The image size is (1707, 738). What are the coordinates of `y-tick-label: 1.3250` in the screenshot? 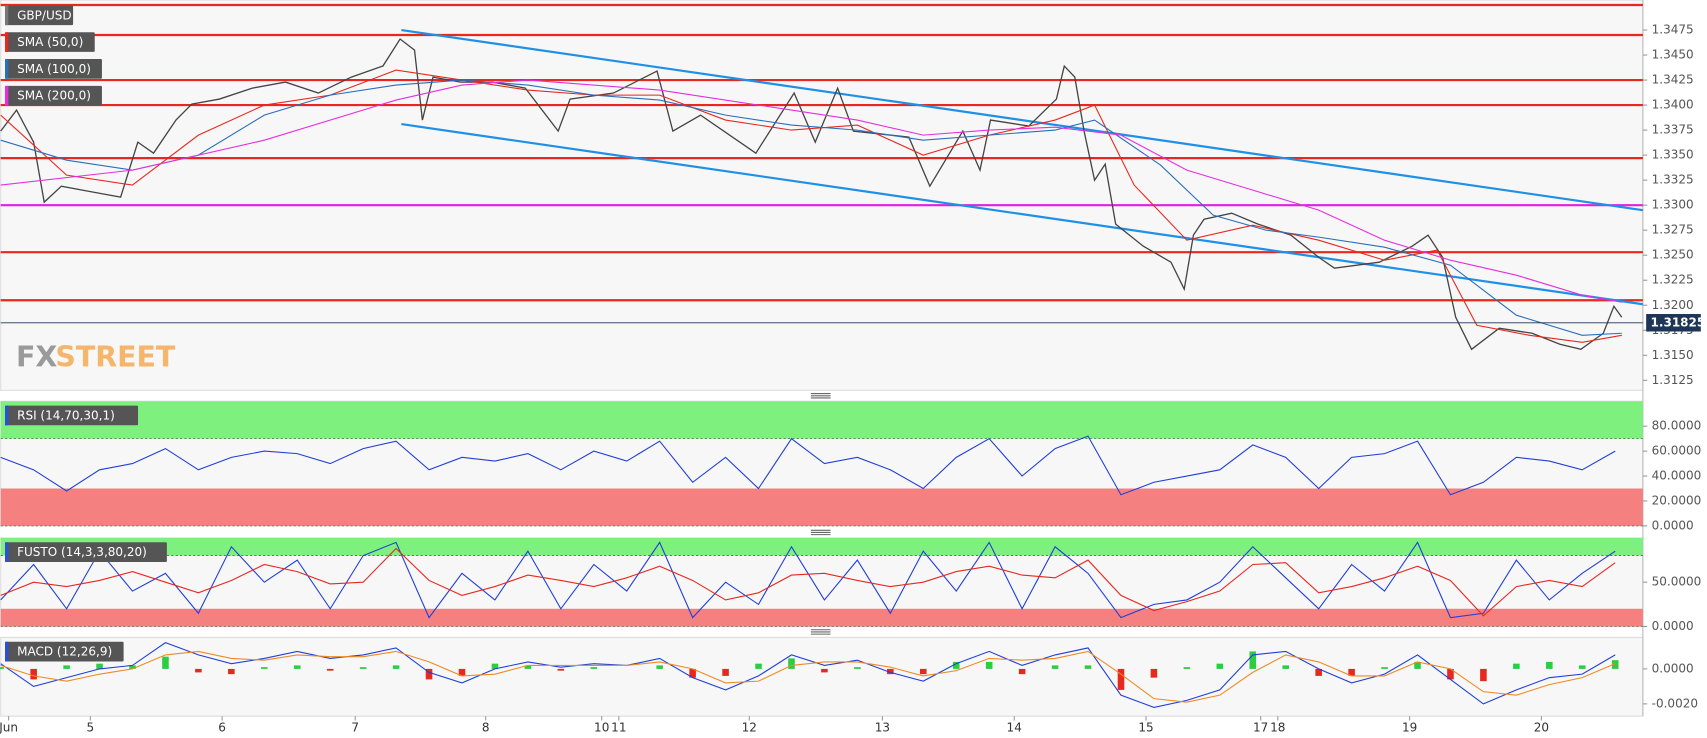 It's located at (1673, 255).